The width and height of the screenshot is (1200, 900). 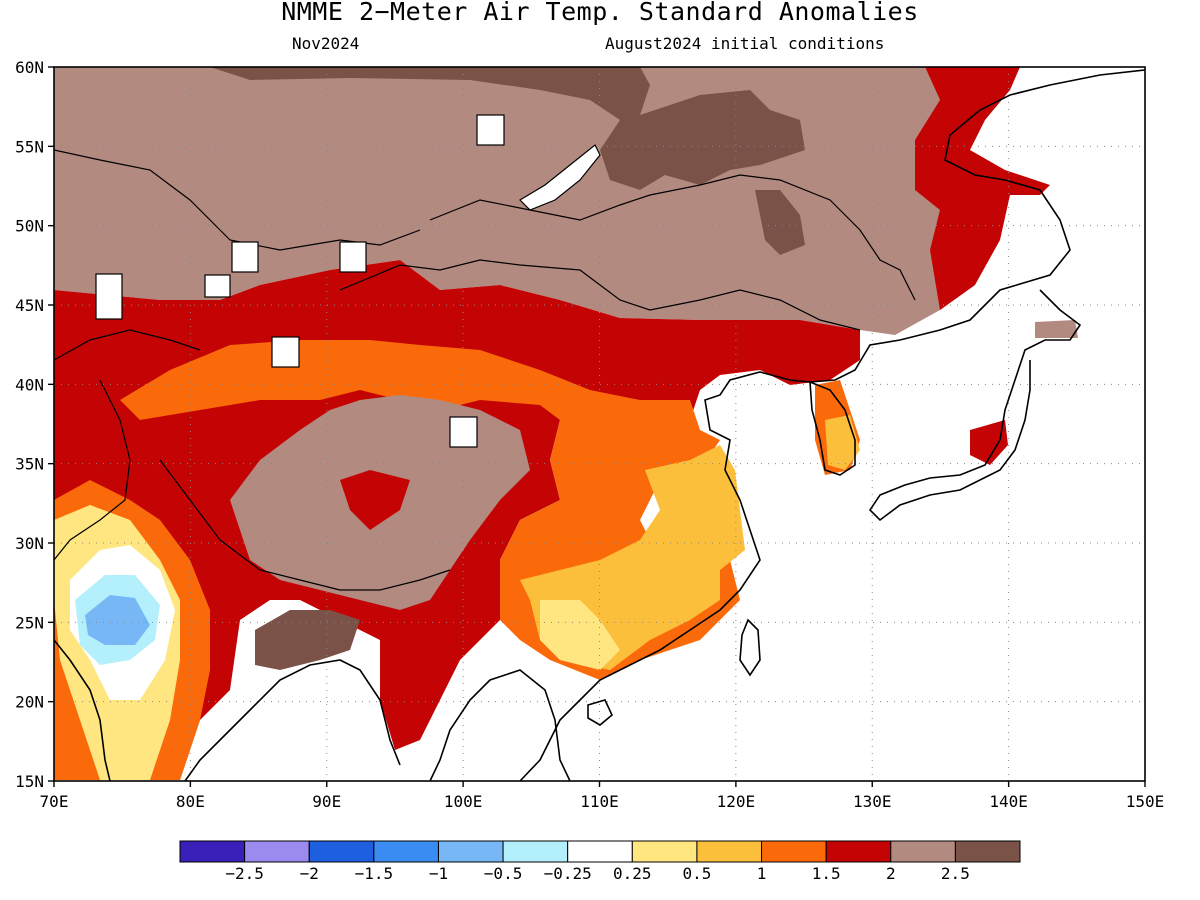 What do you see at coordinates (190, 801) in the screenshot?
I see `lon-tick-label: 80E` at bounding box center [190, 801].